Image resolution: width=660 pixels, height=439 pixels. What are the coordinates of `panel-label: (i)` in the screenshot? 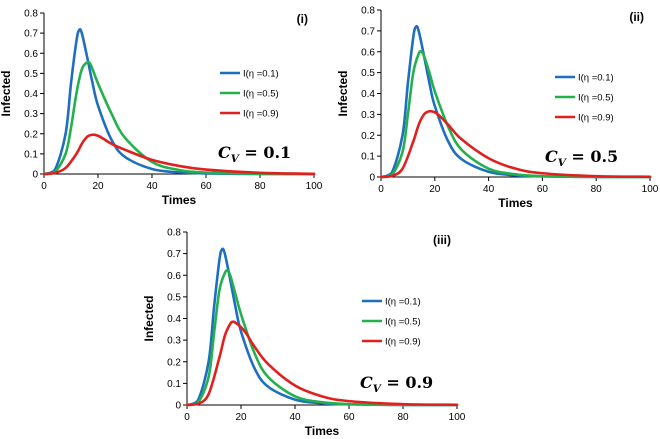 It's located at (302, 19).